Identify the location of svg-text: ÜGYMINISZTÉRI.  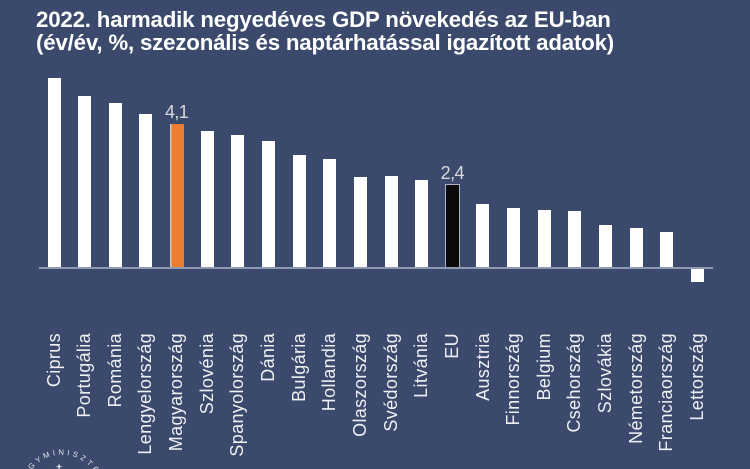
(64, 458).